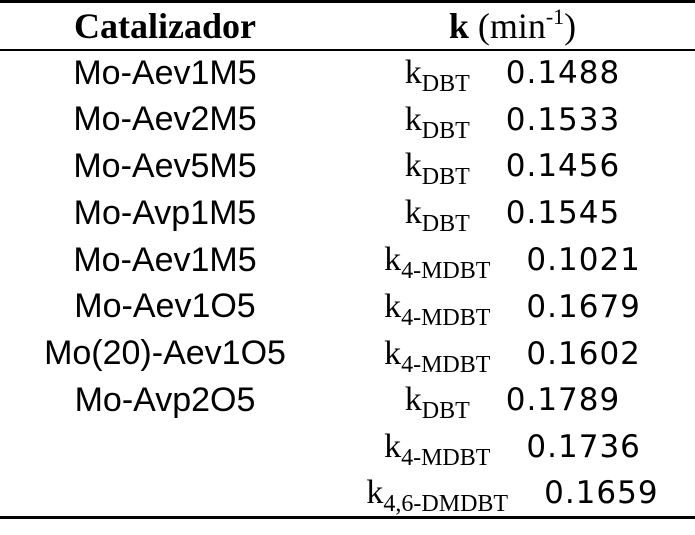  I want to click on k-entry: k4-MDBT 0.1736, so click(512, 449).